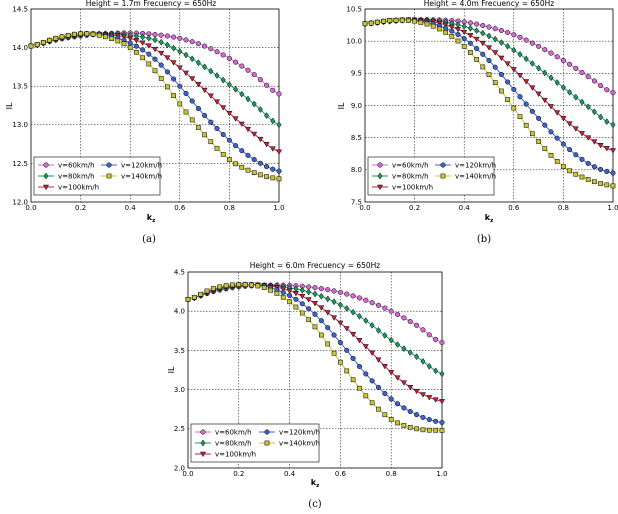 This screenshot has height=514, width=618. I want to click on panel-a-xtick-label: 0.2, so click(80, 208).